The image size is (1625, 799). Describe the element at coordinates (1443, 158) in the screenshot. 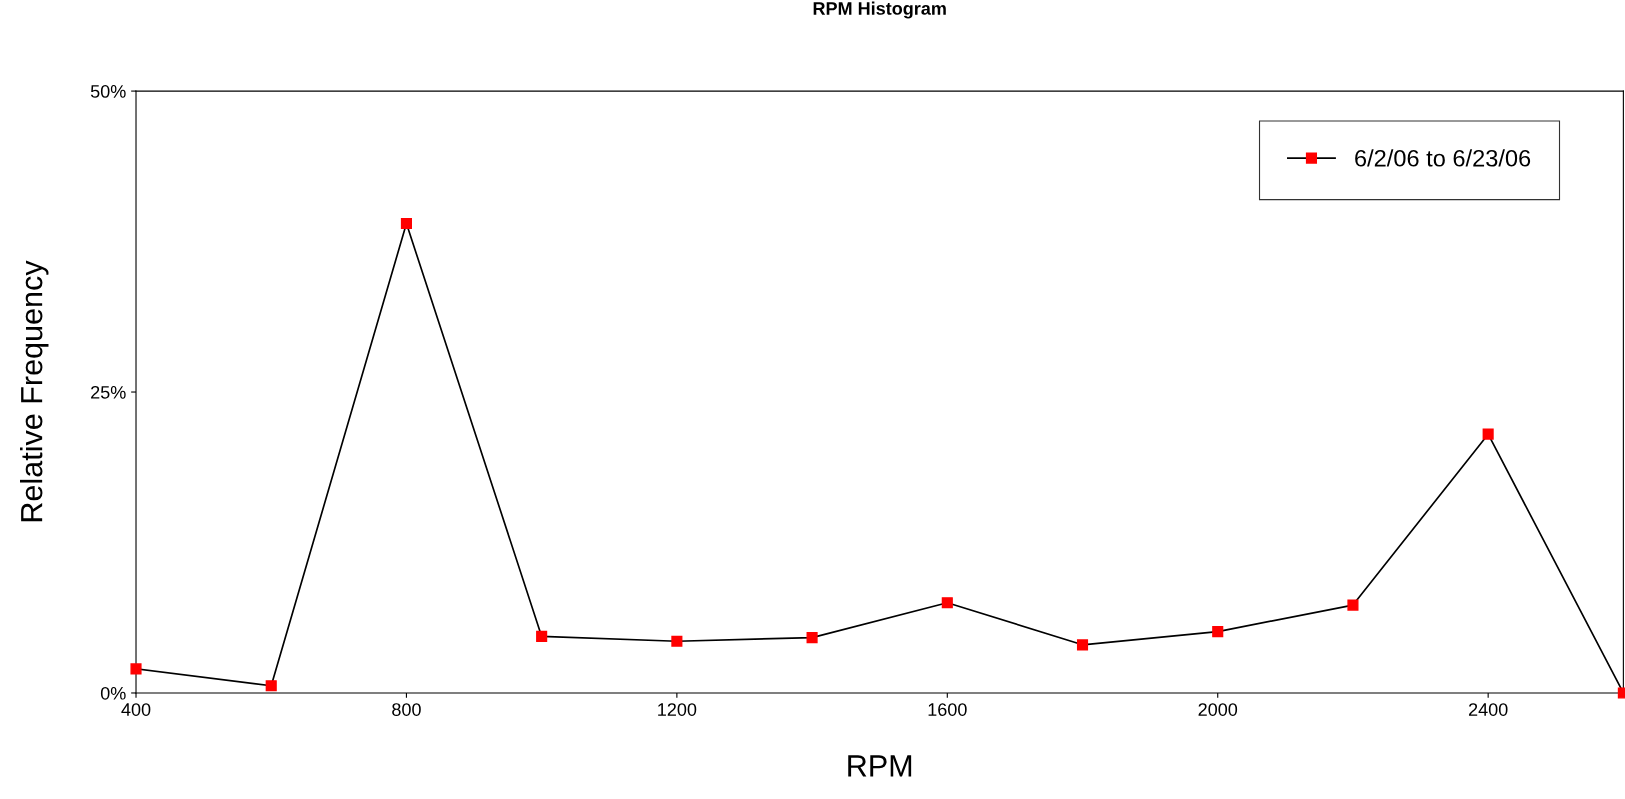

I see `legend-label: 6/2/06 to 6/23/06` at that location.